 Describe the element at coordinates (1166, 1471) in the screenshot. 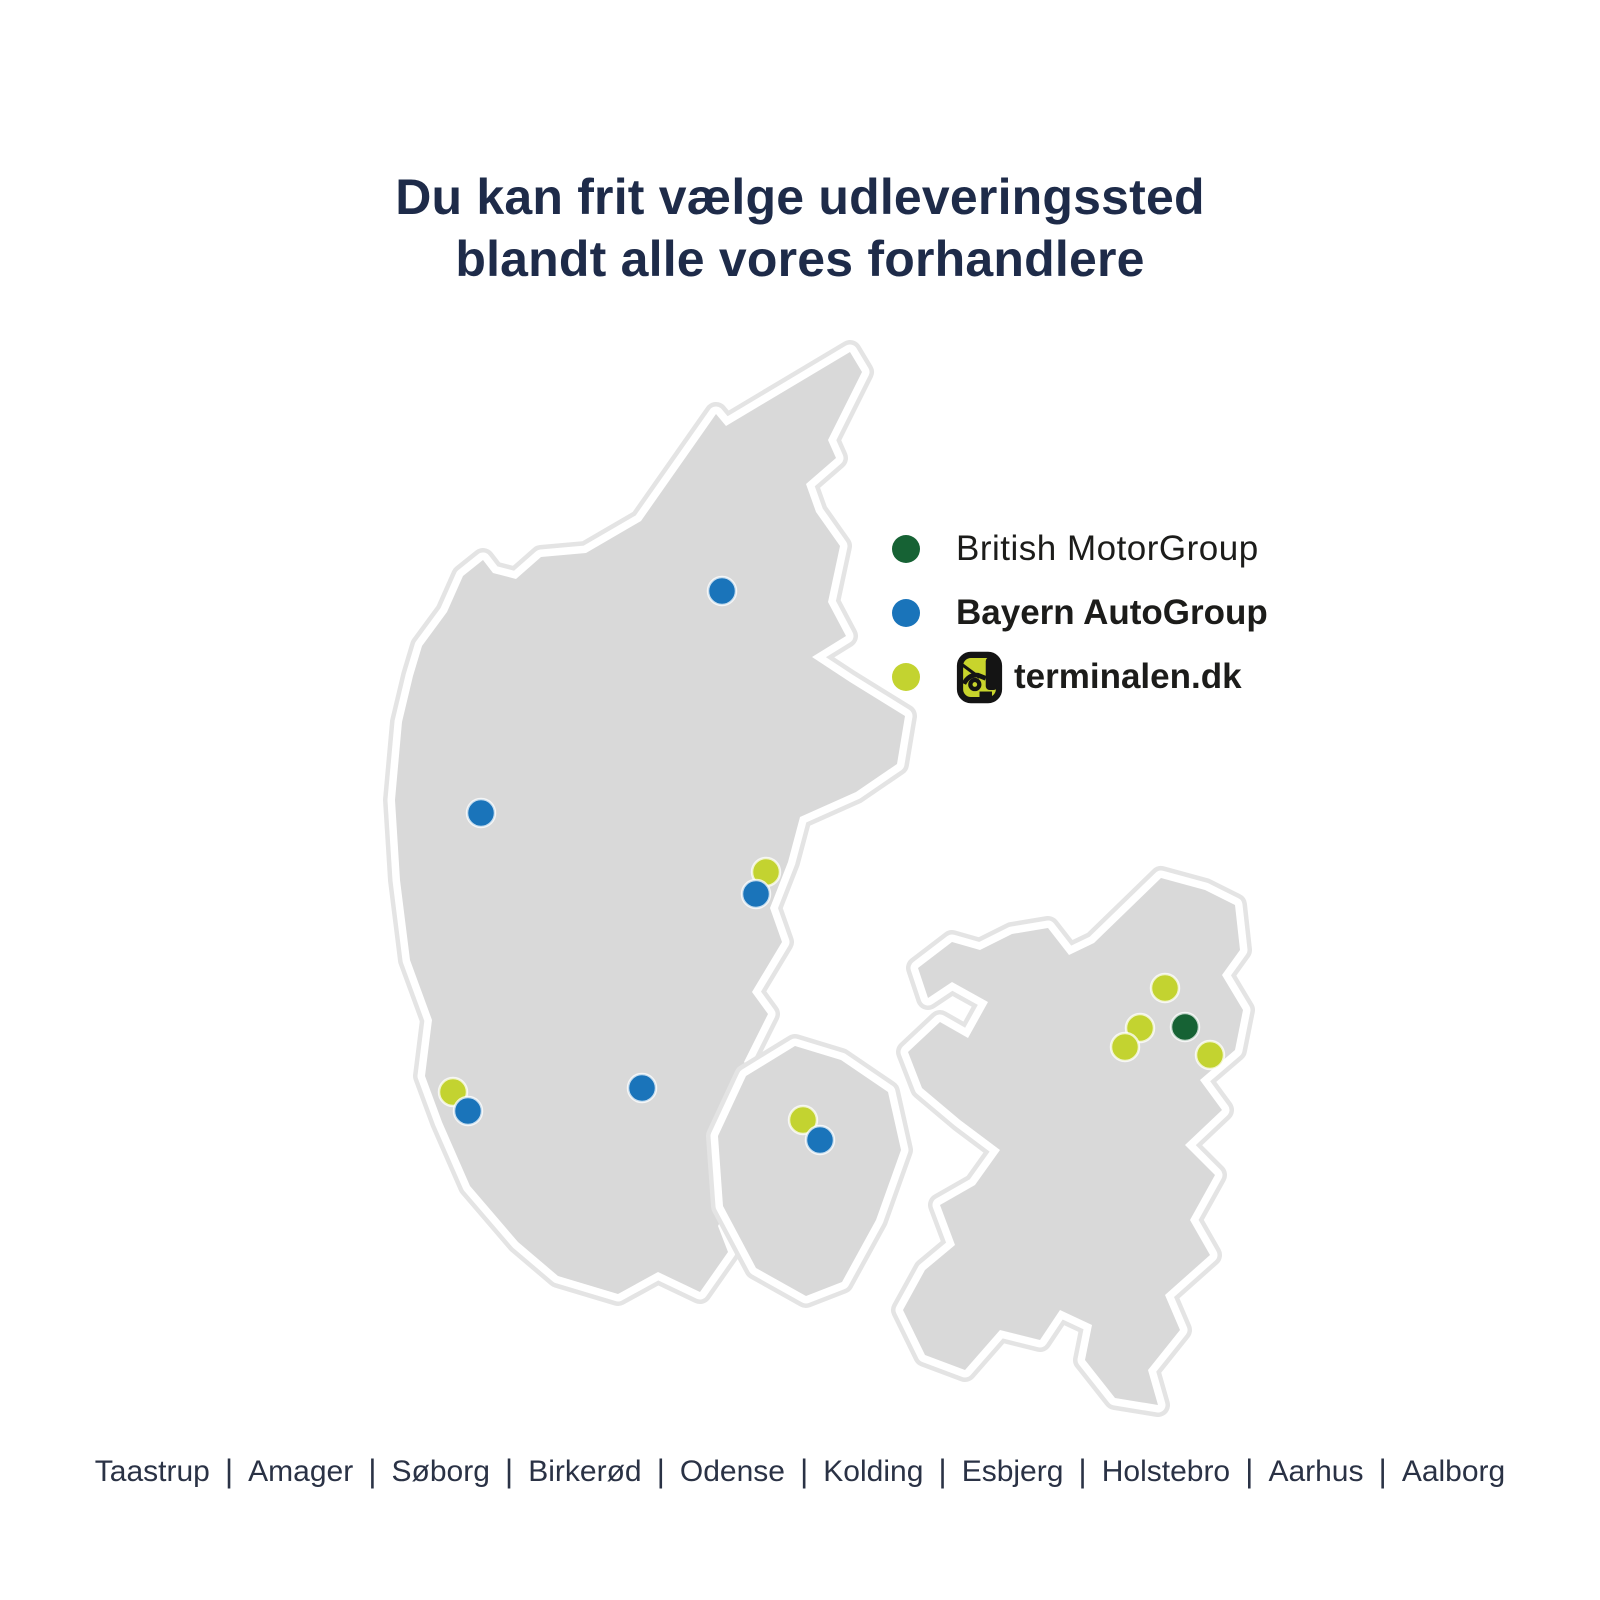

I see `footer-city: Holstebro` at that location.